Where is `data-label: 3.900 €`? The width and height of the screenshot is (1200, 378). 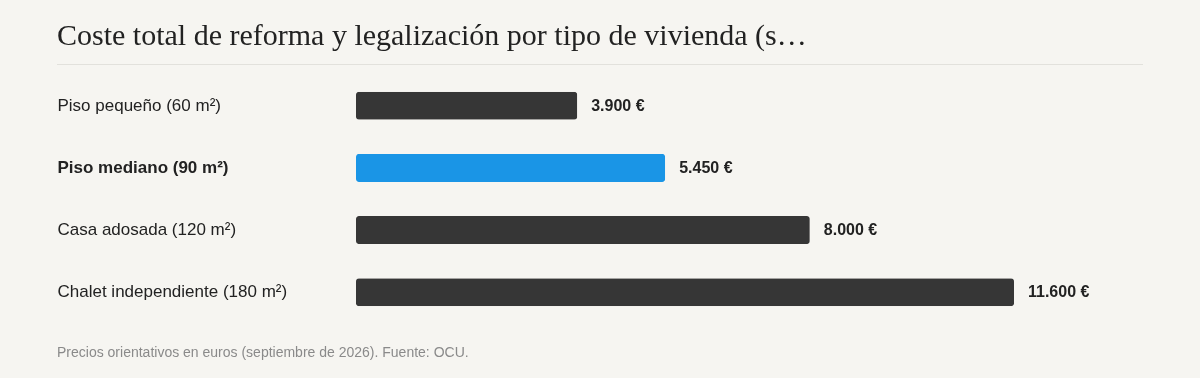 data-label: 3.900 € is located at coordinates (618, 105).